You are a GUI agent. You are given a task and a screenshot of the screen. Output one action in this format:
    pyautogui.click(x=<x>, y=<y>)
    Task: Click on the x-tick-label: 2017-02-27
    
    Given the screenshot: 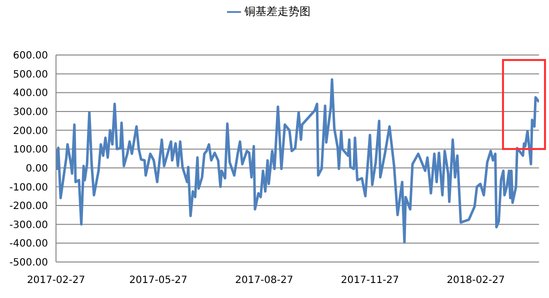 What is the action you would take?
    pyautogui.click(x=56, y=280)
    